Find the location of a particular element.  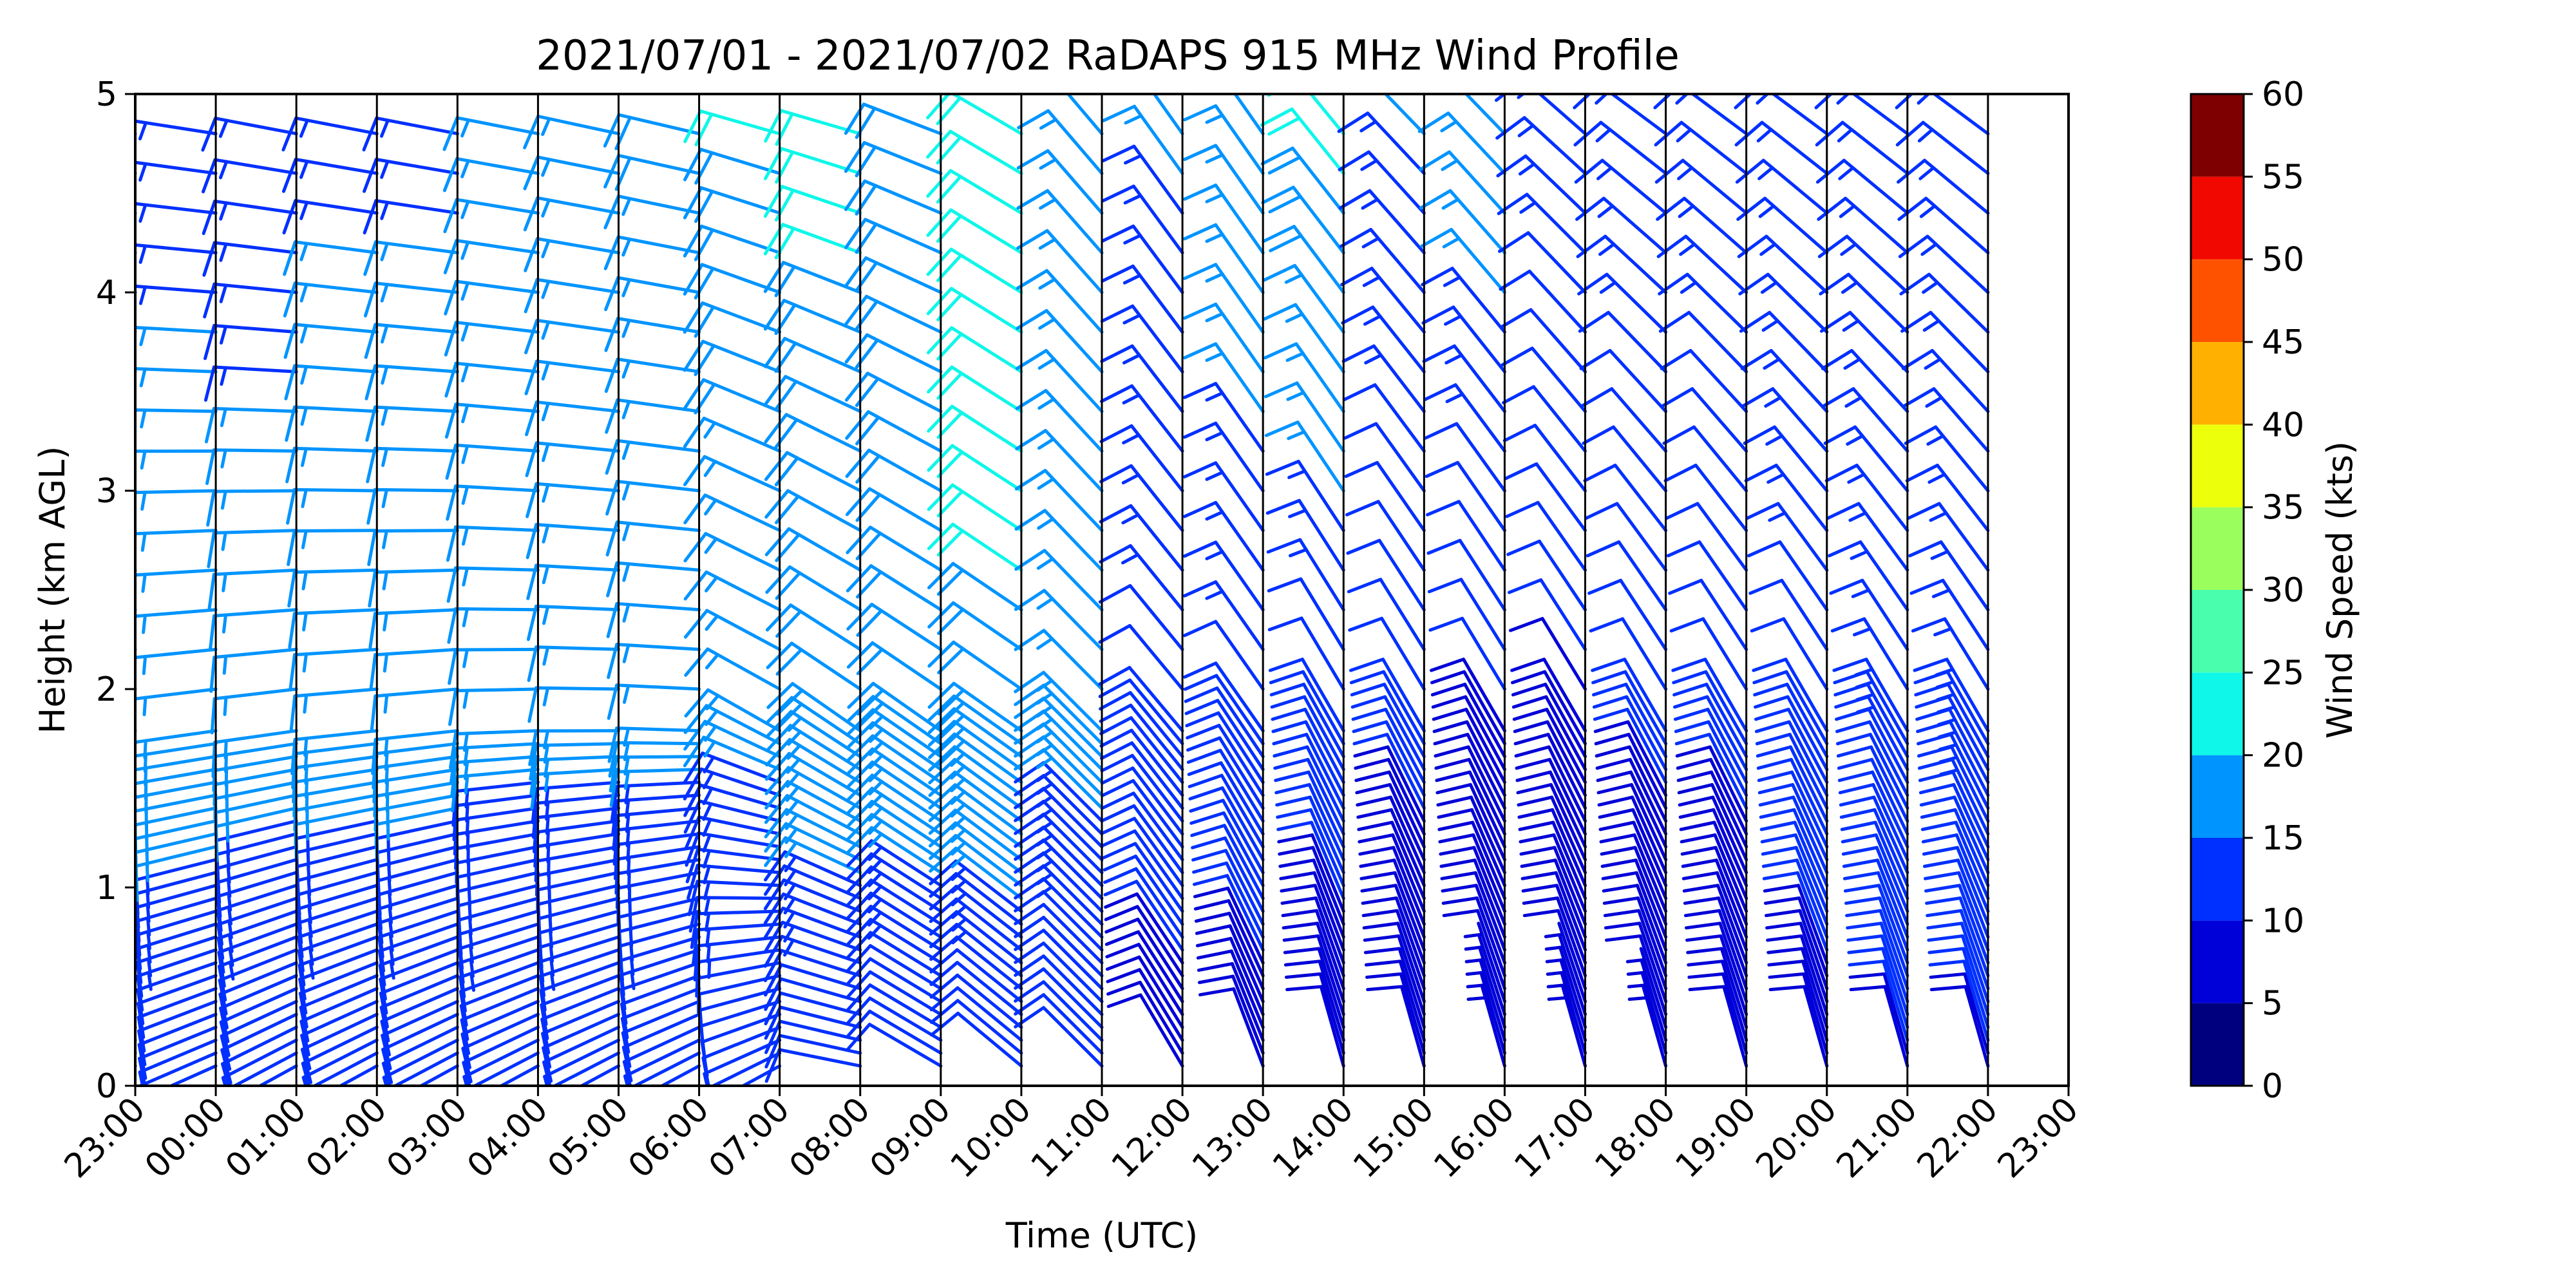

x-tick-label: 13:00 is located at coordinates (1232, 1138).